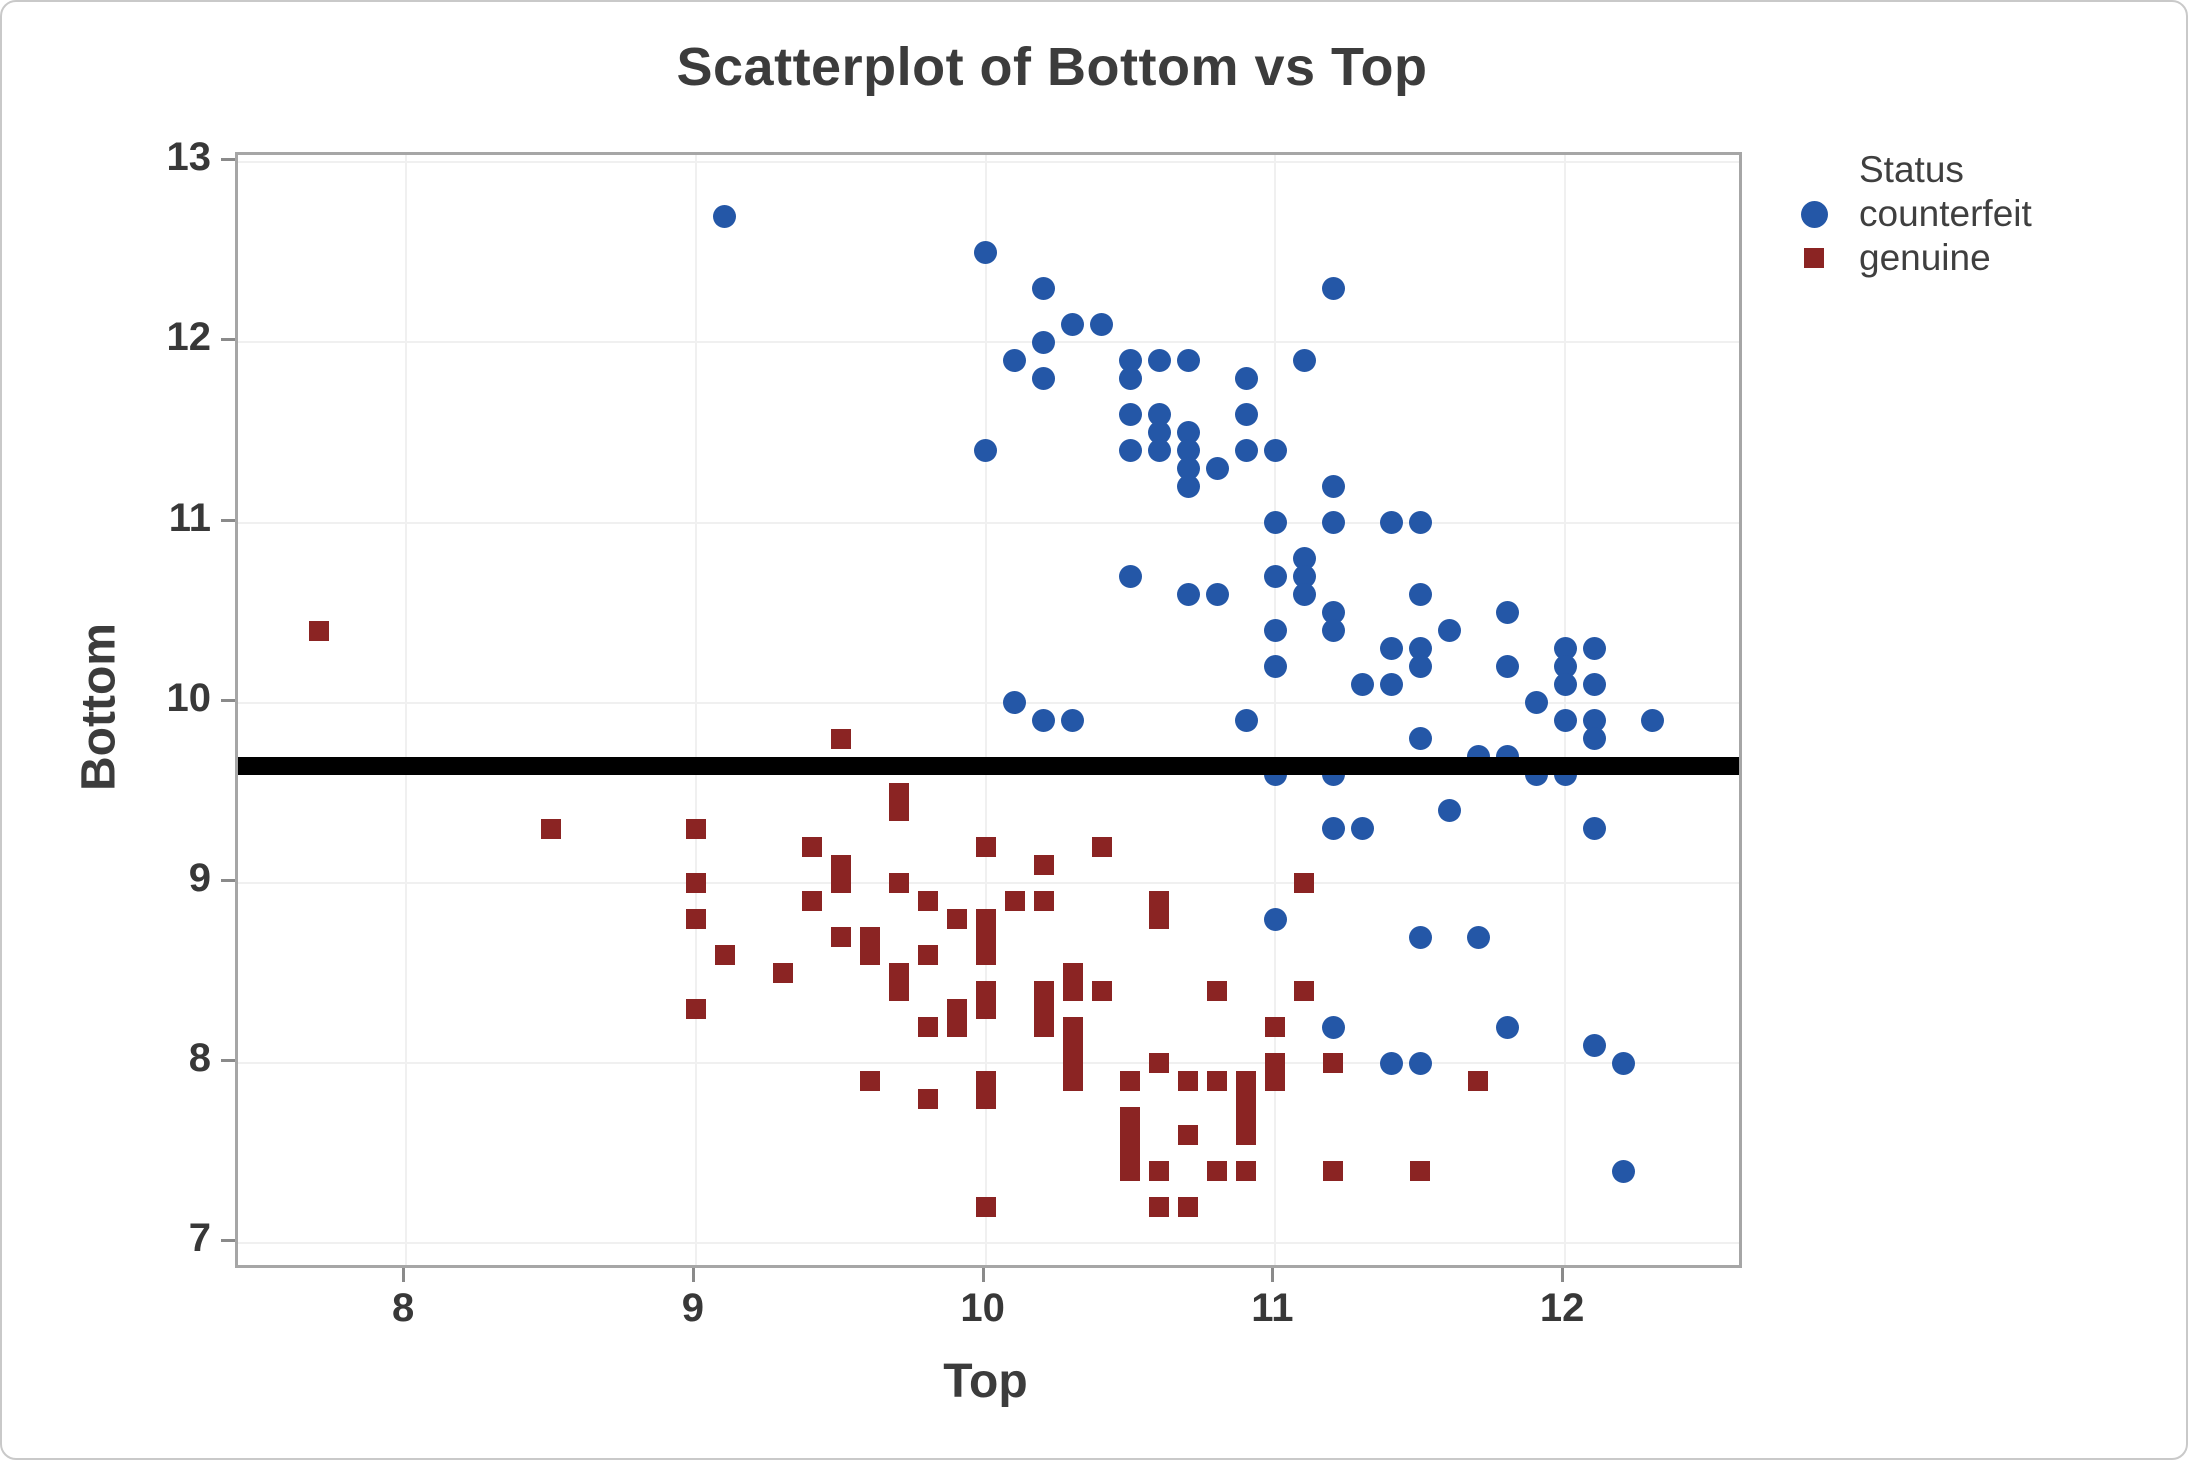 This screenshot has height=1460, width=2188. Describe the element at coordinates (988, 765) in the screenshot. I see `threshold-line` at that location.